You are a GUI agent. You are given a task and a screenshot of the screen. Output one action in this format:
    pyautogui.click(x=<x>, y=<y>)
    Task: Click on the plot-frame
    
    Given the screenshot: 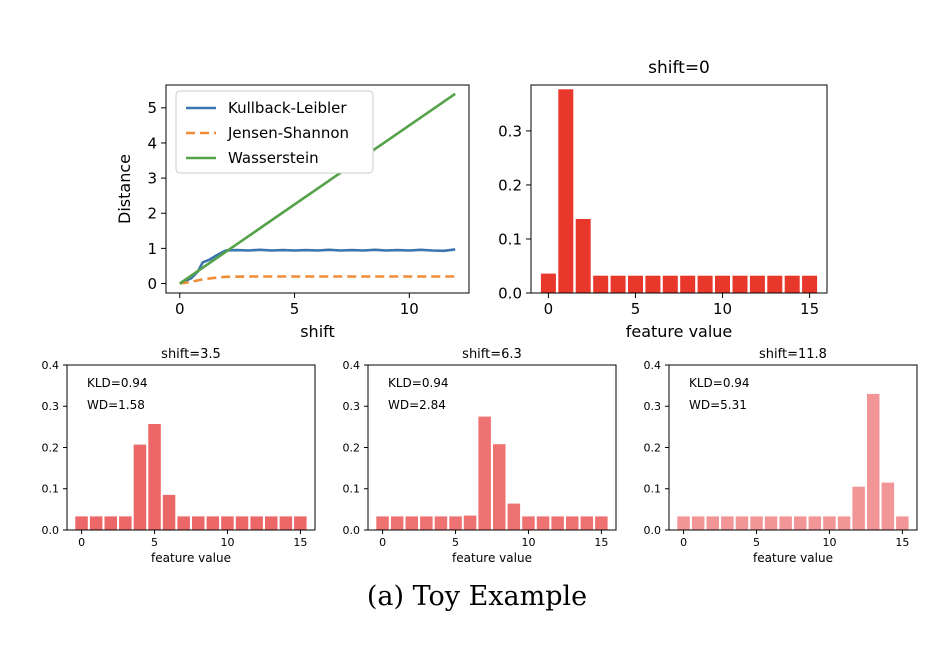 What is the action you would take?
    pyautogui.click(x=317, y=189)
    